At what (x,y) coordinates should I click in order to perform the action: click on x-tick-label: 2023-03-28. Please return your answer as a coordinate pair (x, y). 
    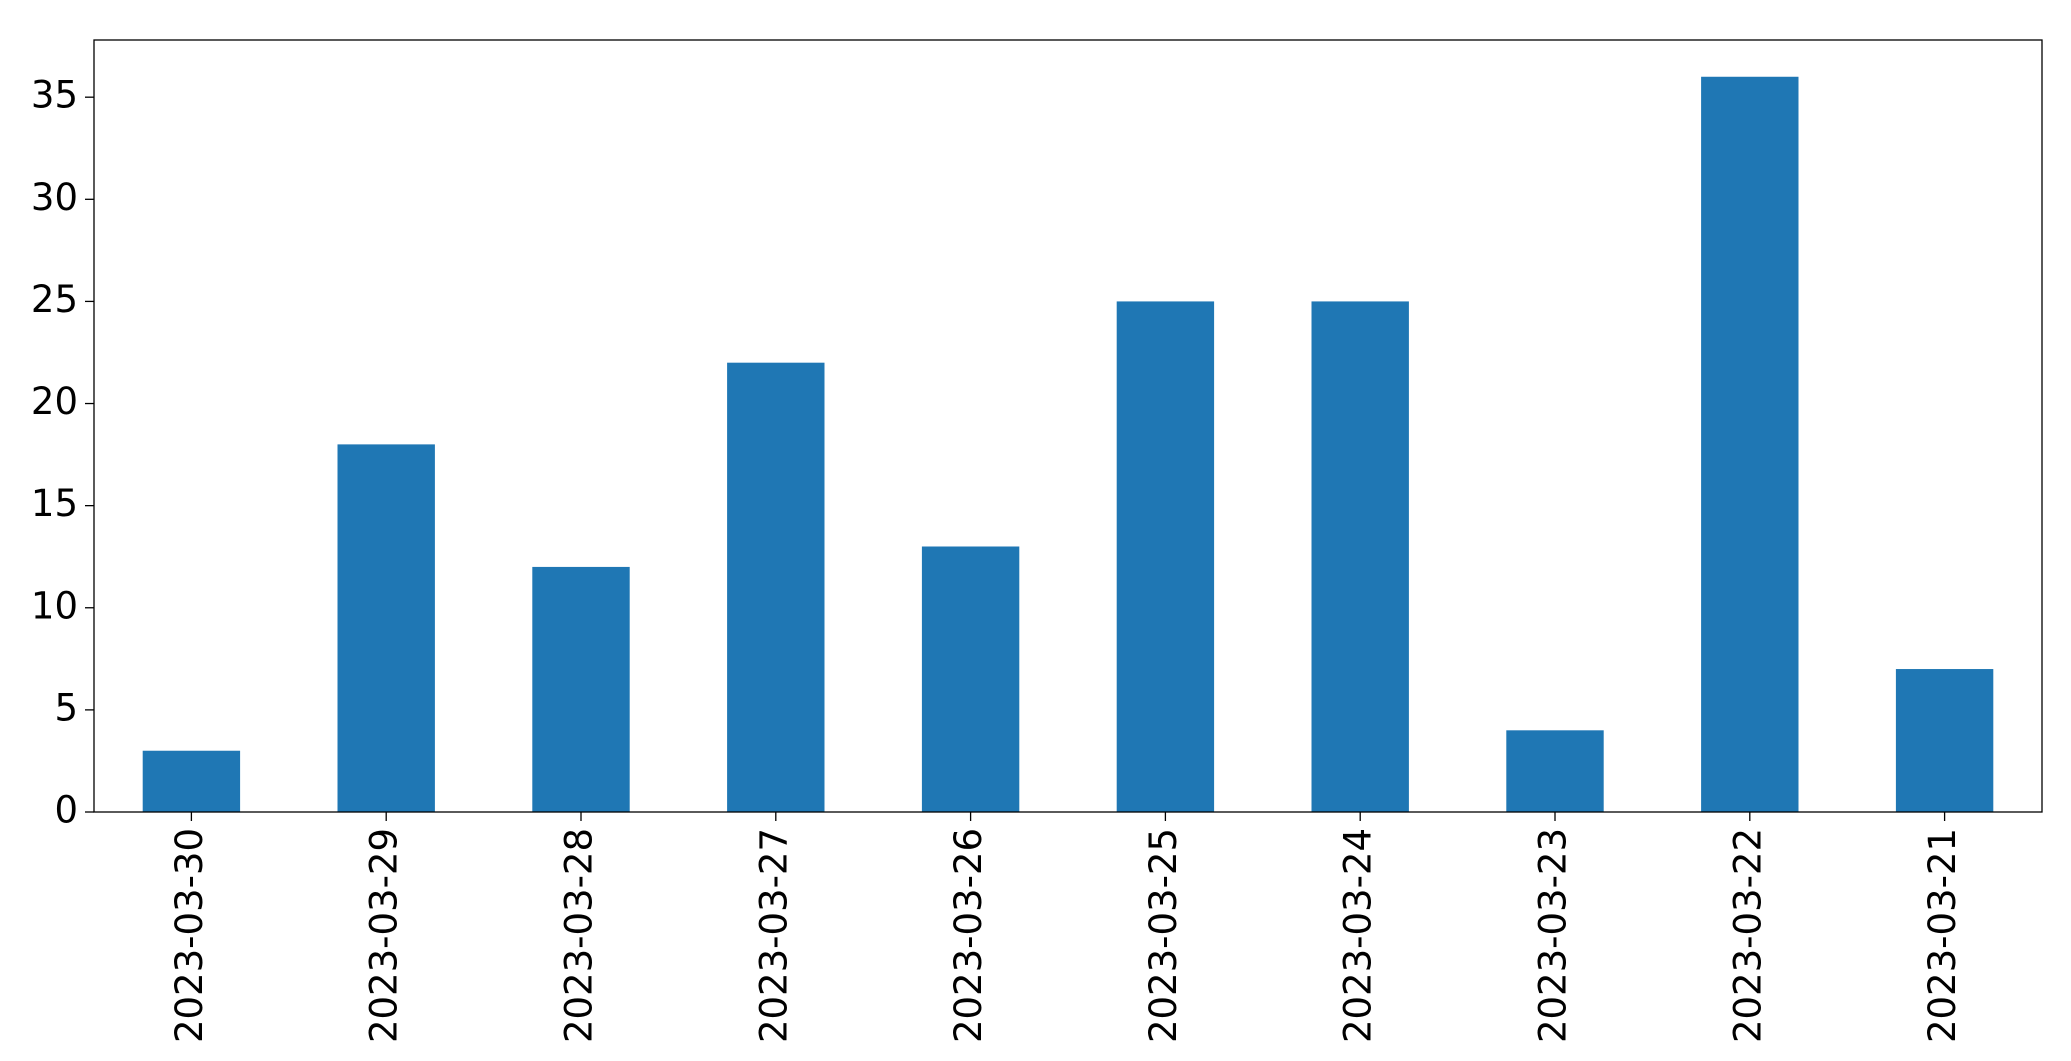
    Looking at the image, I should click on (579, 935).